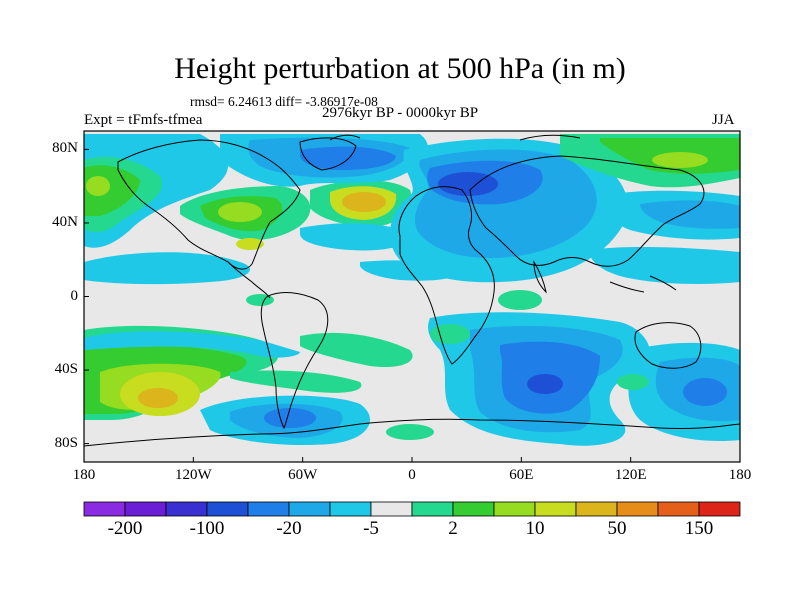  Describe the element at coordinates (617, 528) in the screenshot. I see `colorbar-label: 50` at that location.